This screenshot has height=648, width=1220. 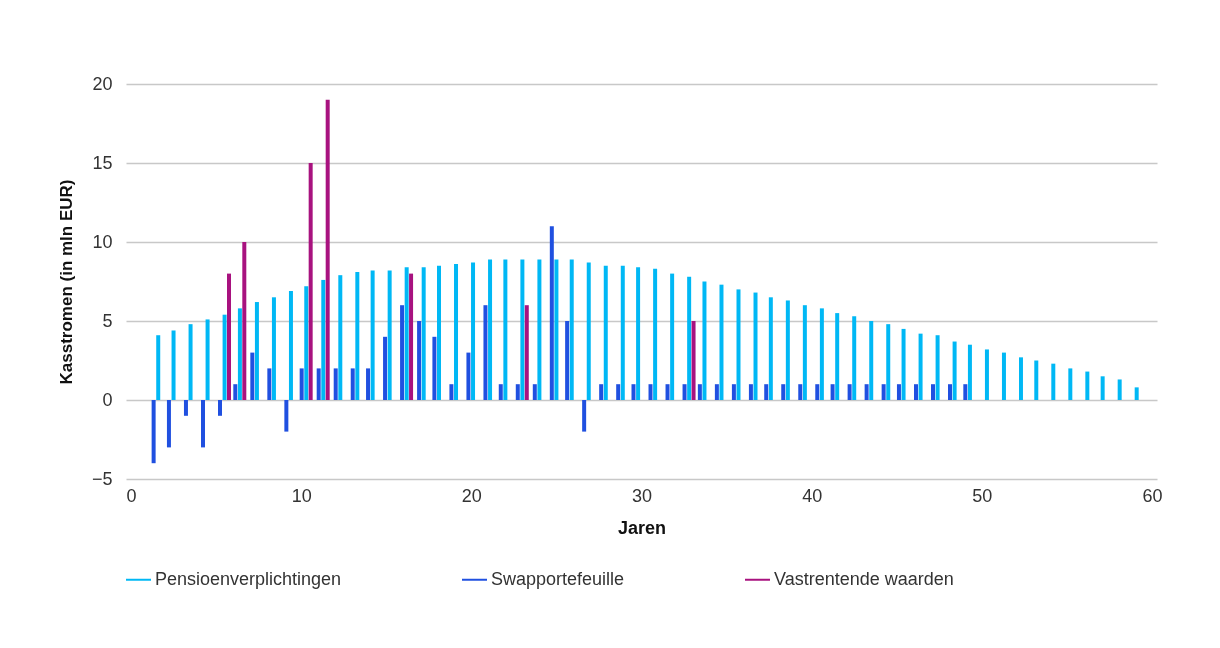 What do you see at coordinates (107, 320) in the screenshot?
I see `y-tick-label: 5` at bounding box center [107, 320].